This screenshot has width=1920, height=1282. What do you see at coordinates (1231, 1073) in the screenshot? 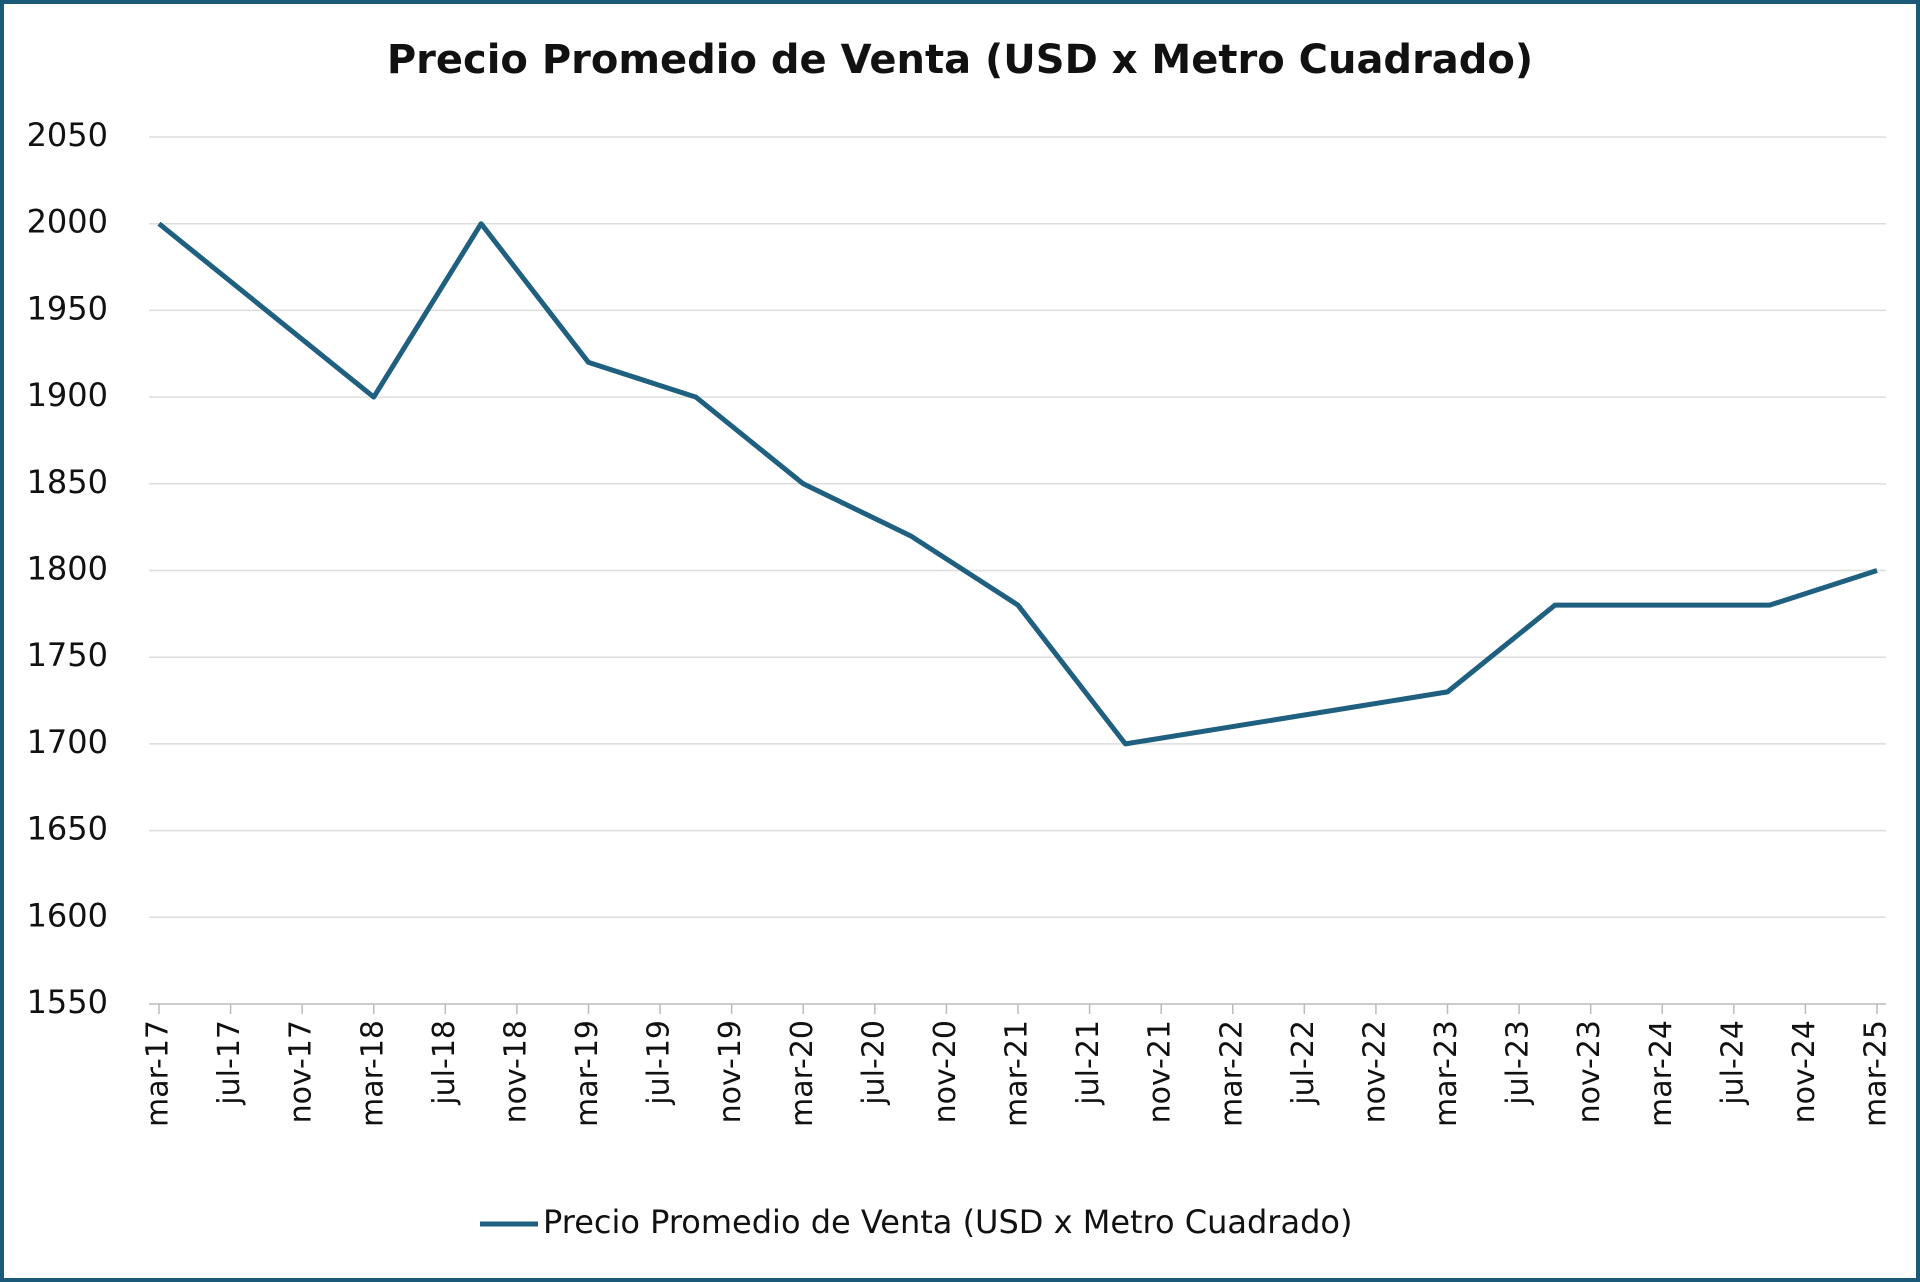
I see `x-tick-label: mar-22` at bounding box center [1231, 1073].